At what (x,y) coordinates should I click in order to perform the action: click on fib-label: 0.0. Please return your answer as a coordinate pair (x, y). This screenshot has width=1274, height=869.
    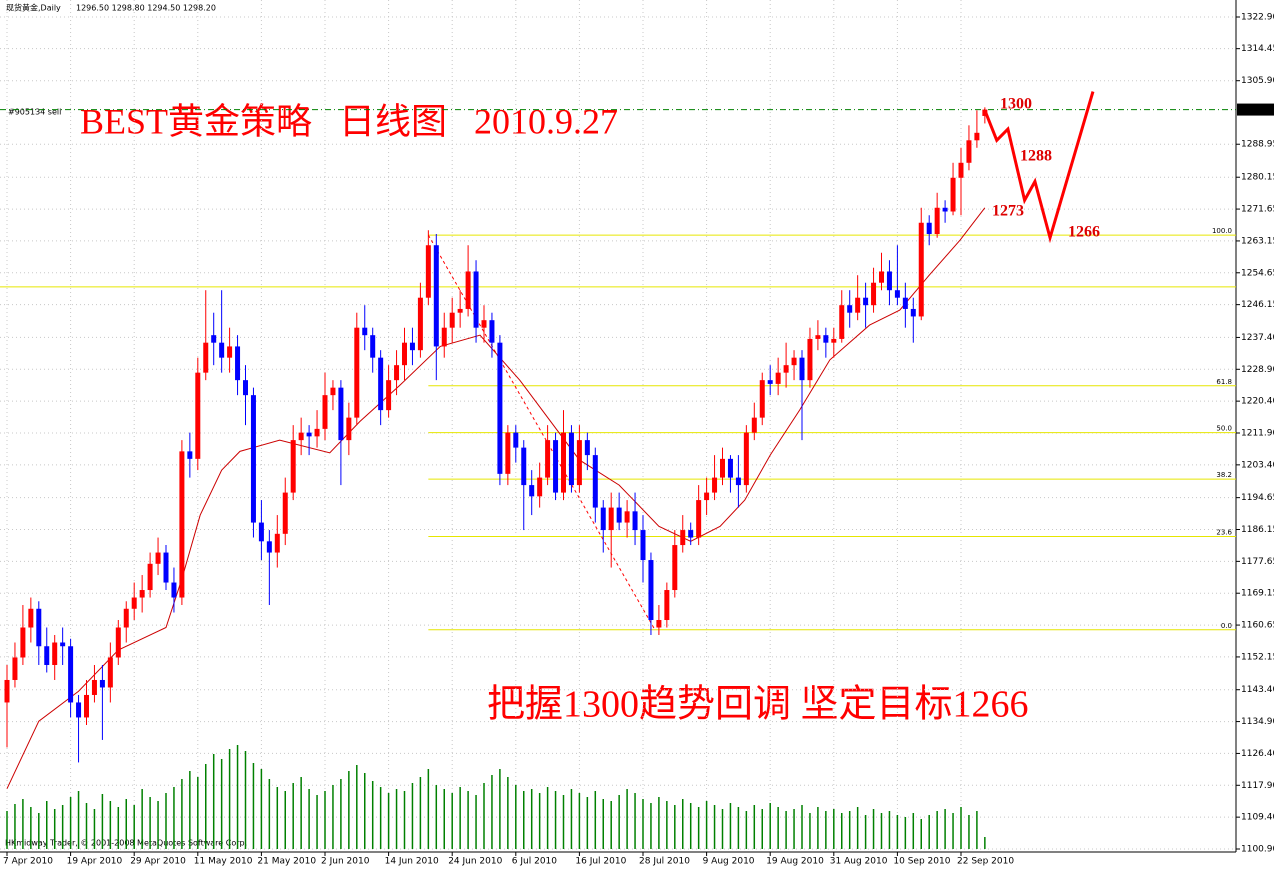
    Looking at the image, I should click on (1226, 626).